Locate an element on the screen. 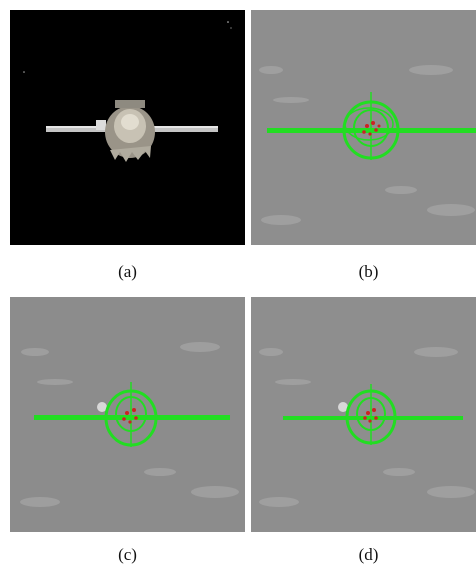 This screenshot has height=568, width=476. caption-d: (d) is located at coordinates (368, 554).